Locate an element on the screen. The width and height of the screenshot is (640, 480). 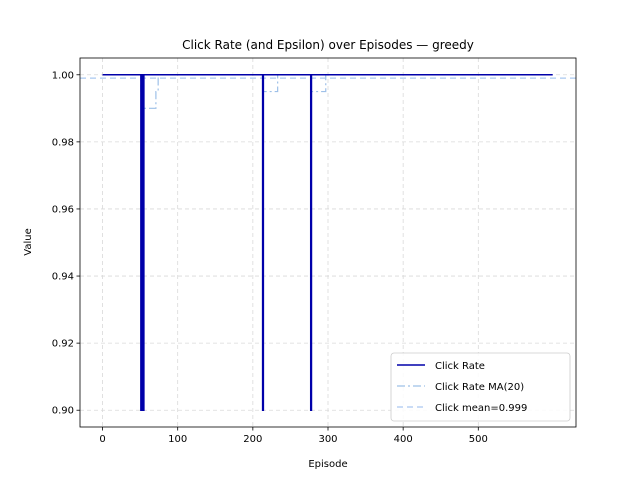
y-axis-title: Value is located at coordinates (28, 241).